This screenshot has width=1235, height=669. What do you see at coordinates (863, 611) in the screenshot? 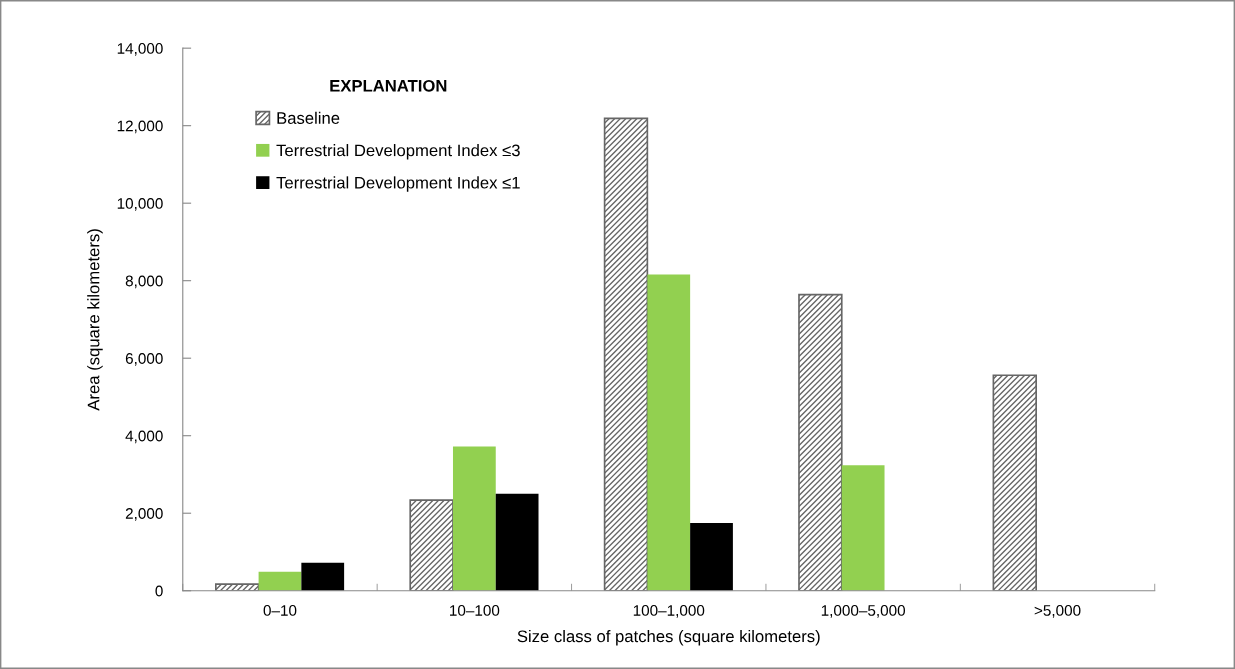
I see `x-tick-label: 1,000–5,000` at bounding box center [863, 611].